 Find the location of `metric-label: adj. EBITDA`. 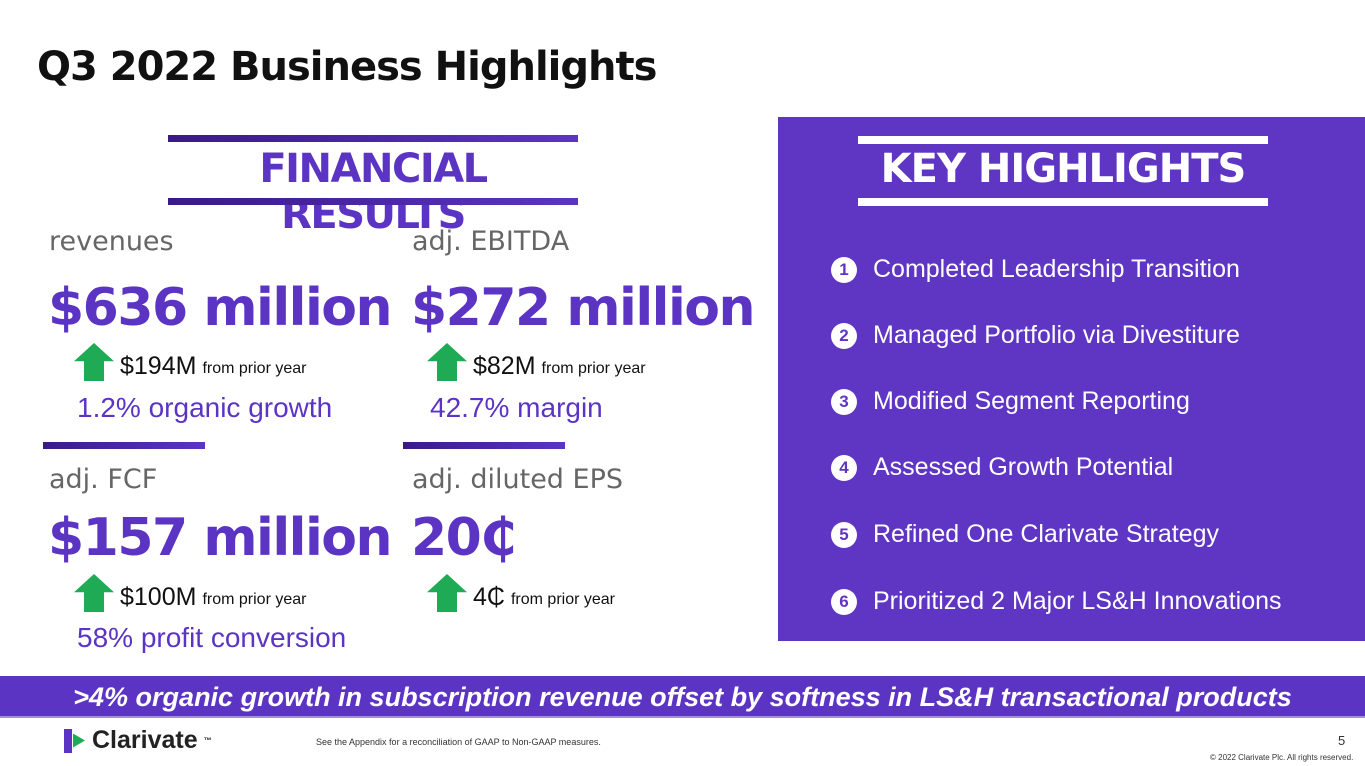

metric-label: adj. EBITDA is located at coordinates (491, 241).